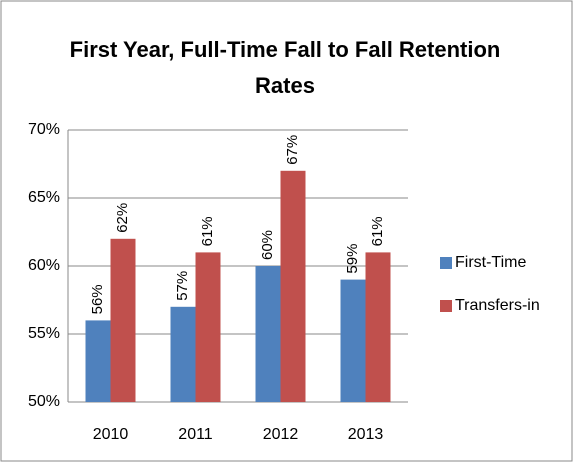  I want to click on y-tick-label: 70%, so click(44, 129).